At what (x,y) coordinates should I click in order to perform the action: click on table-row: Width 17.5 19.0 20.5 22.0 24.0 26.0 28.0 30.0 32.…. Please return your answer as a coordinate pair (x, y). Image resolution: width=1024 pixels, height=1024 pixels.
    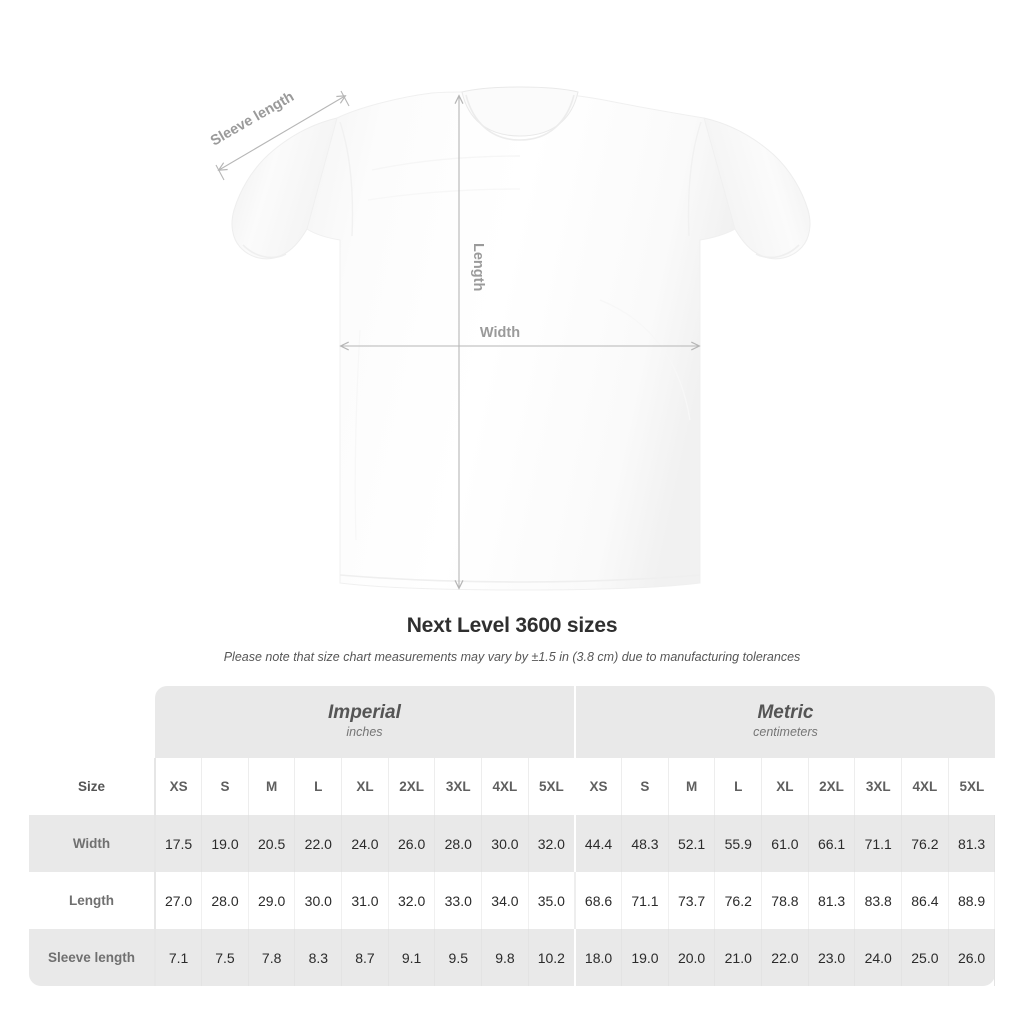
    Looking at the image, I should click on (512, 843).